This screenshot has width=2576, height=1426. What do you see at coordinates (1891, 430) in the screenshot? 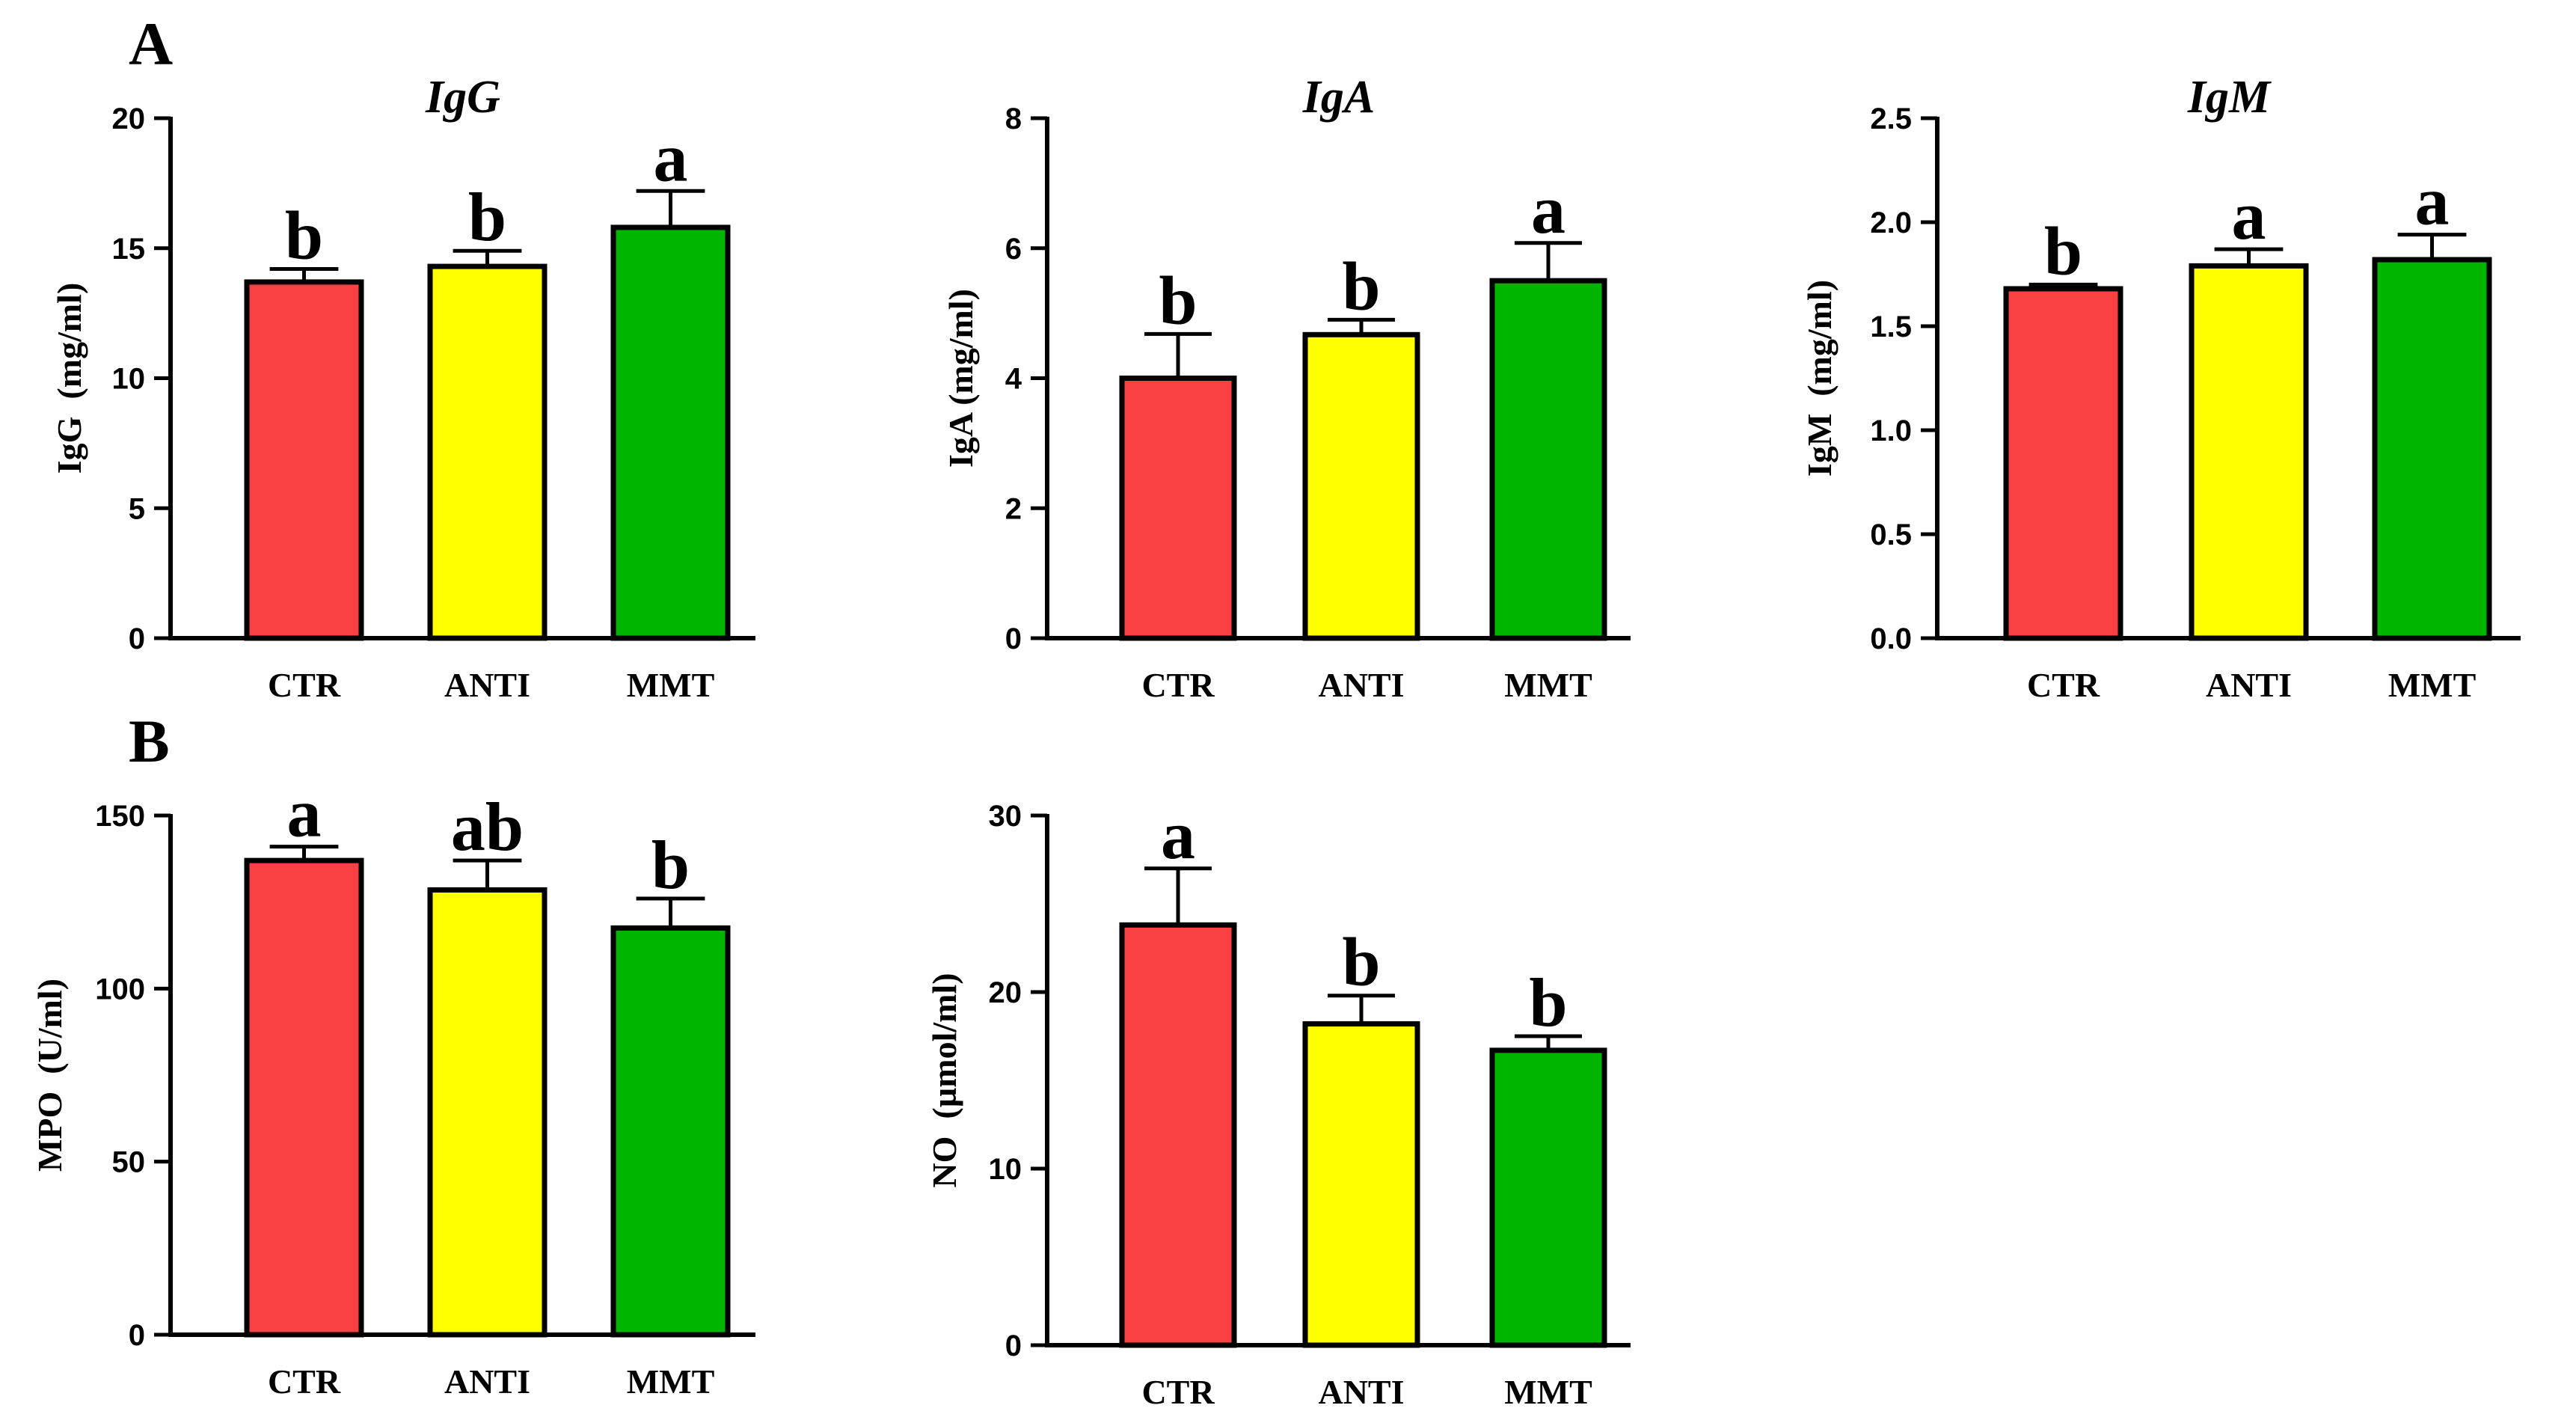
I see `y-tick-label: 1.0` at bounding box center [1891, 430].